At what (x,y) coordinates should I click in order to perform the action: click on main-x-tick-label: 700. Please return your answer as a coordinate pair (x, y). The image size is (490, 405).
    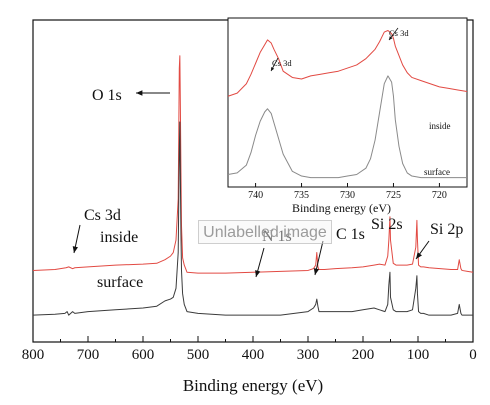
    Looking at the image, I should click on (88, 355).